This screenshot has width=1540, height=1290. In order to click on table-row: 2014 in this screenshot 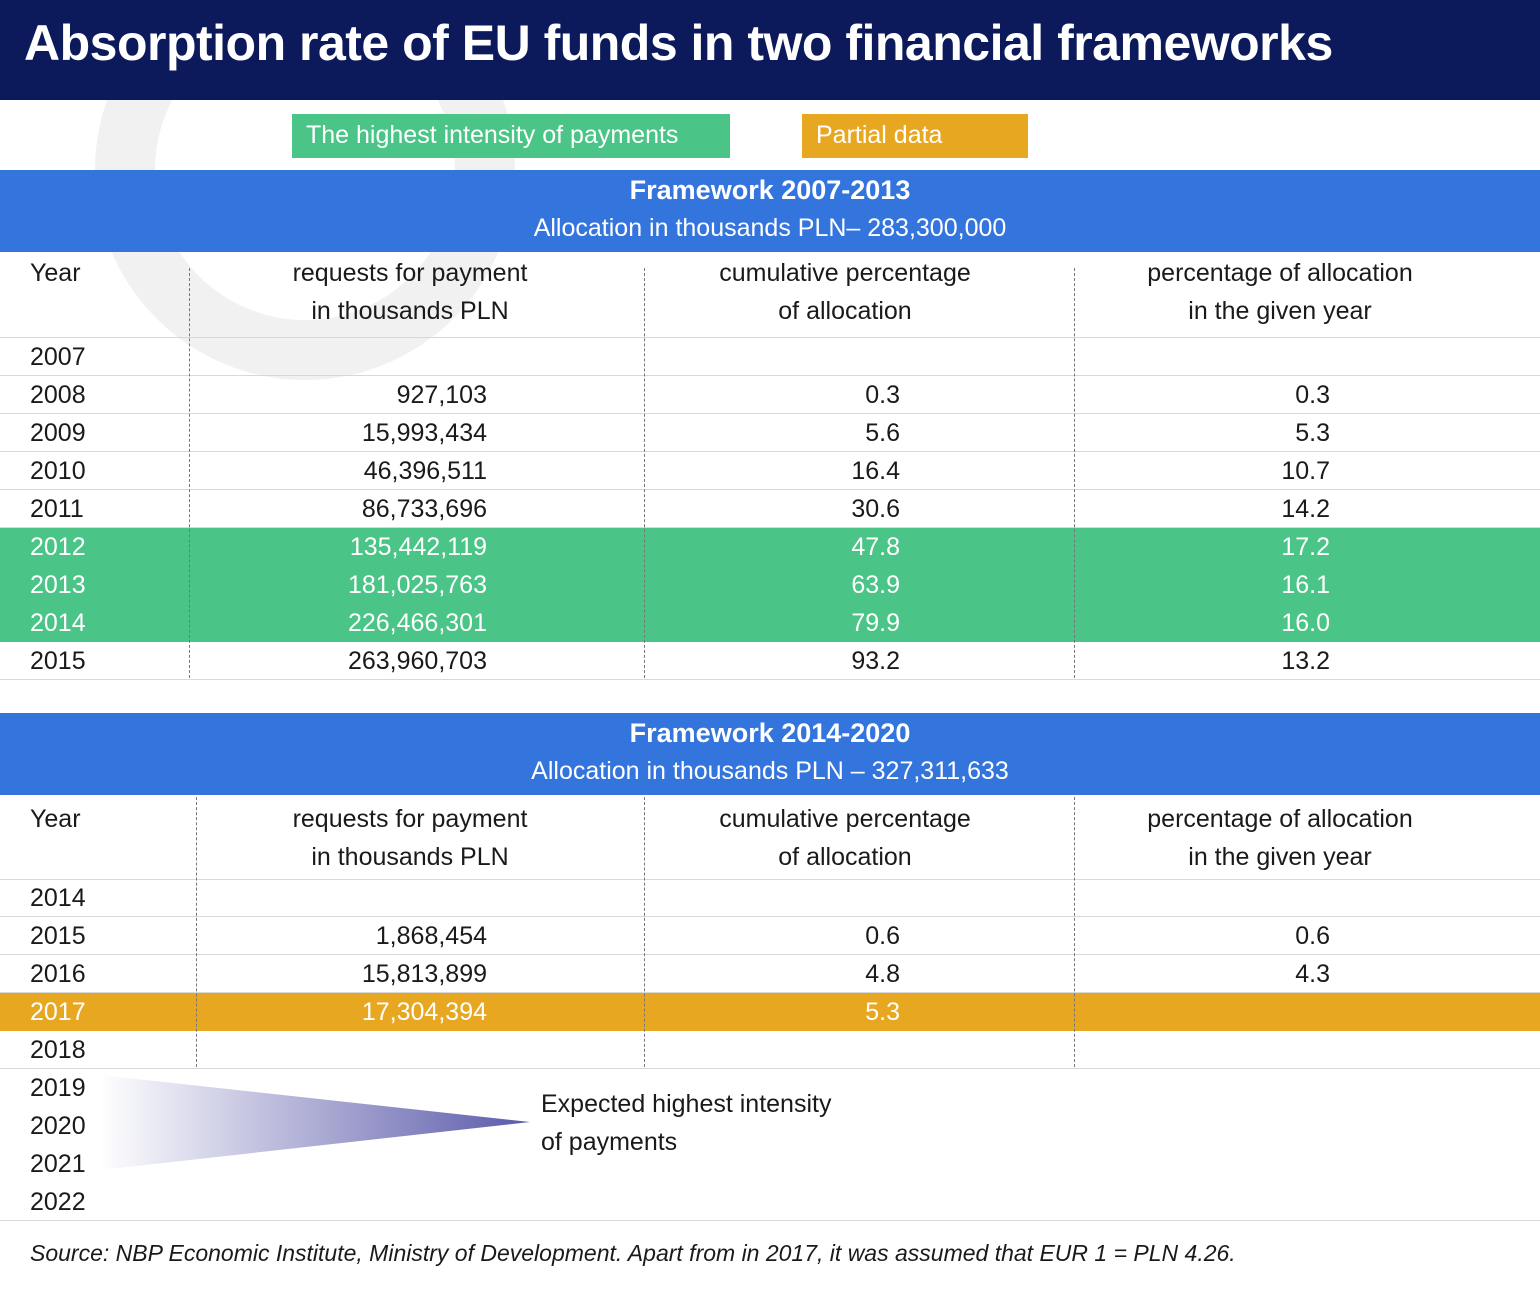, I will do `click(770, 898)`.